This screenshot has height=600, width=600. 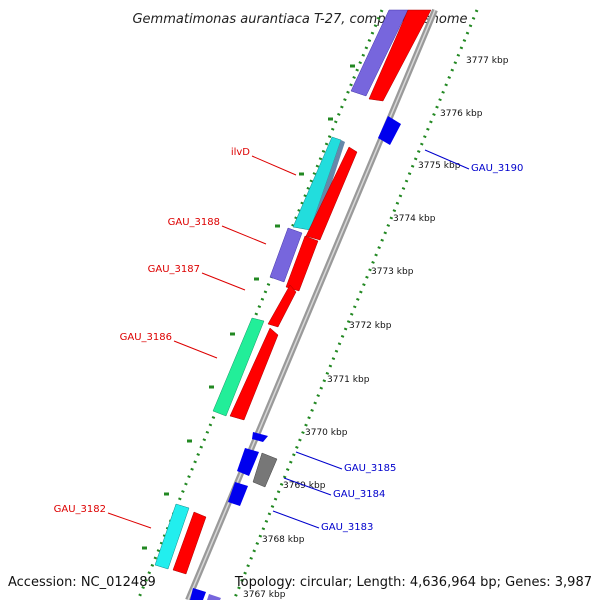 What do you see at coordinates (461, 114) in the screenshot?
I see `tick-label: 3776 kbp` at bounding box center [461, 114].